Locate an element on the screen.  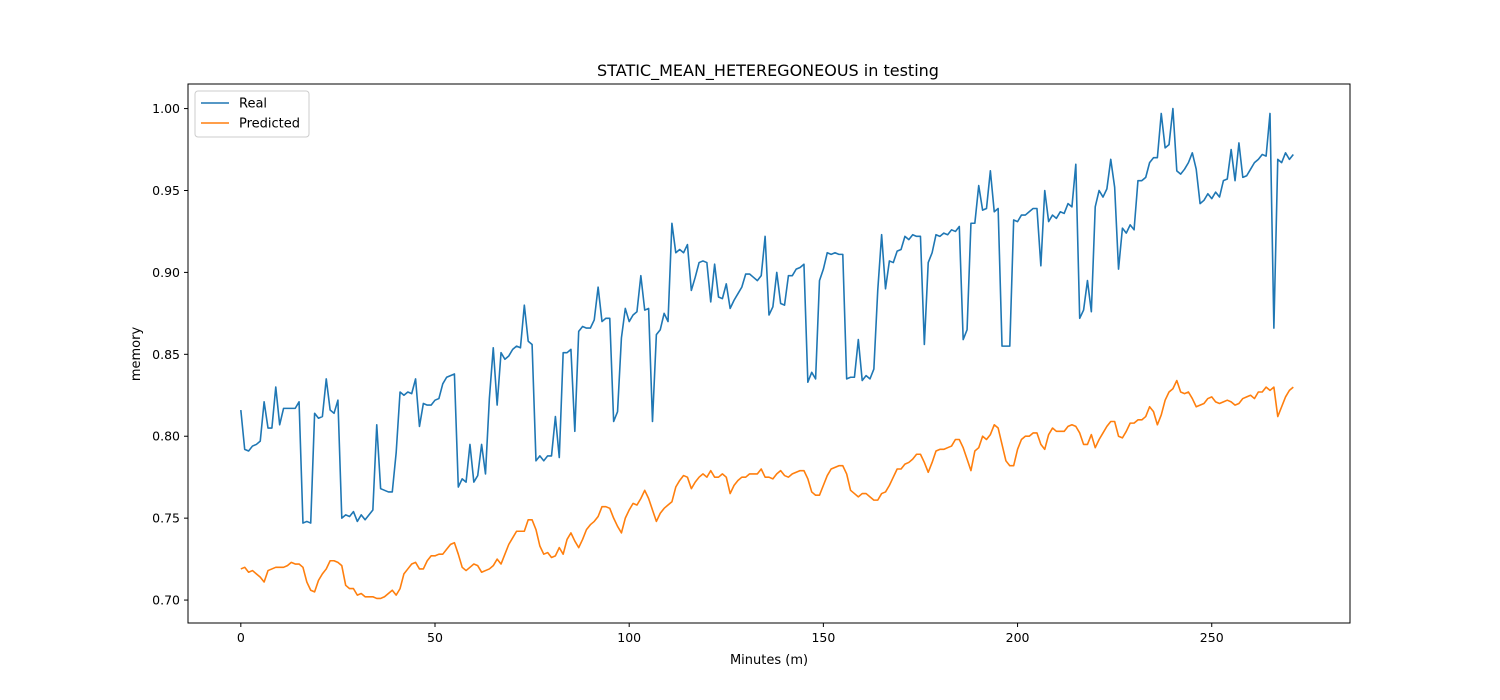
y-tick-label: 0.95 is located at coordinates (166, 190).